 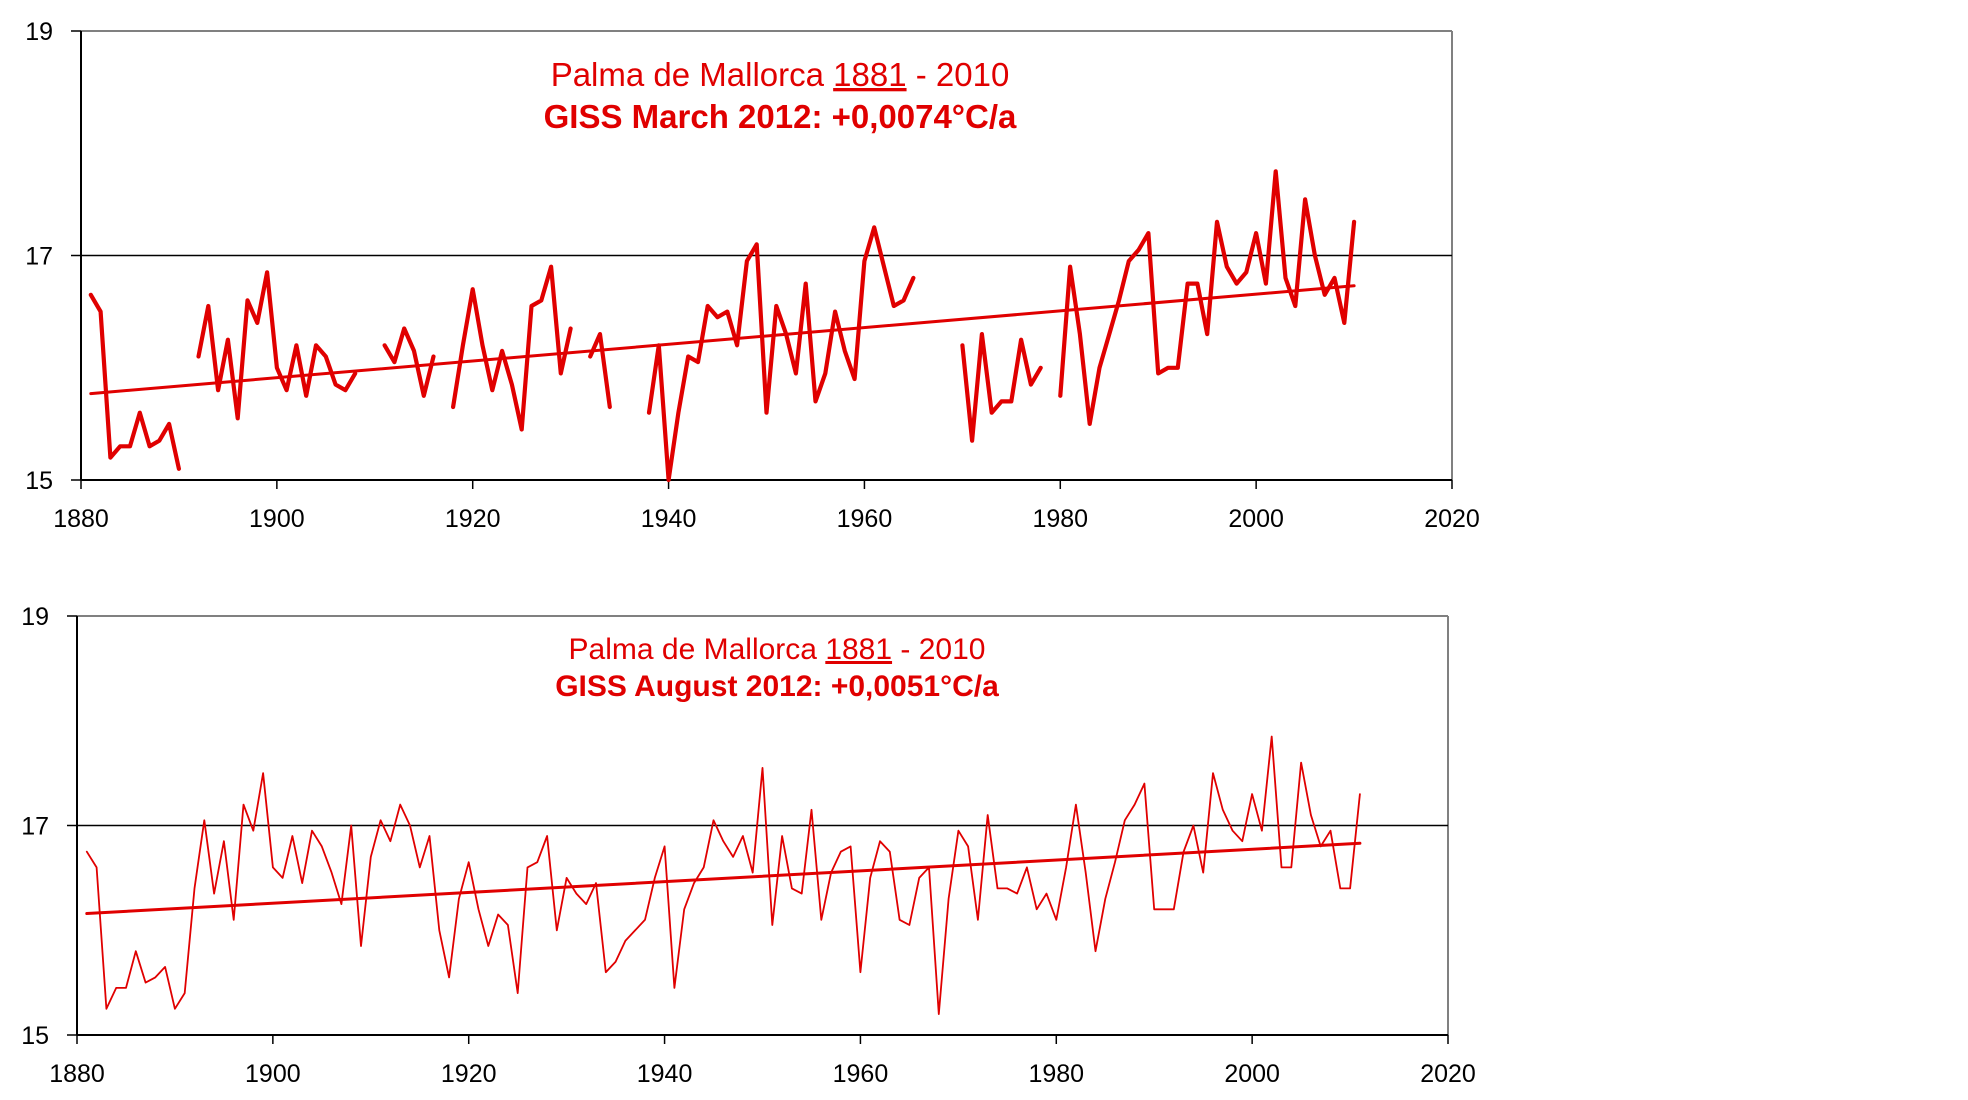 I want to click on chart1-title-line2: GISS March 2012: +0,0074°C/a, so click(x=780, y=116).